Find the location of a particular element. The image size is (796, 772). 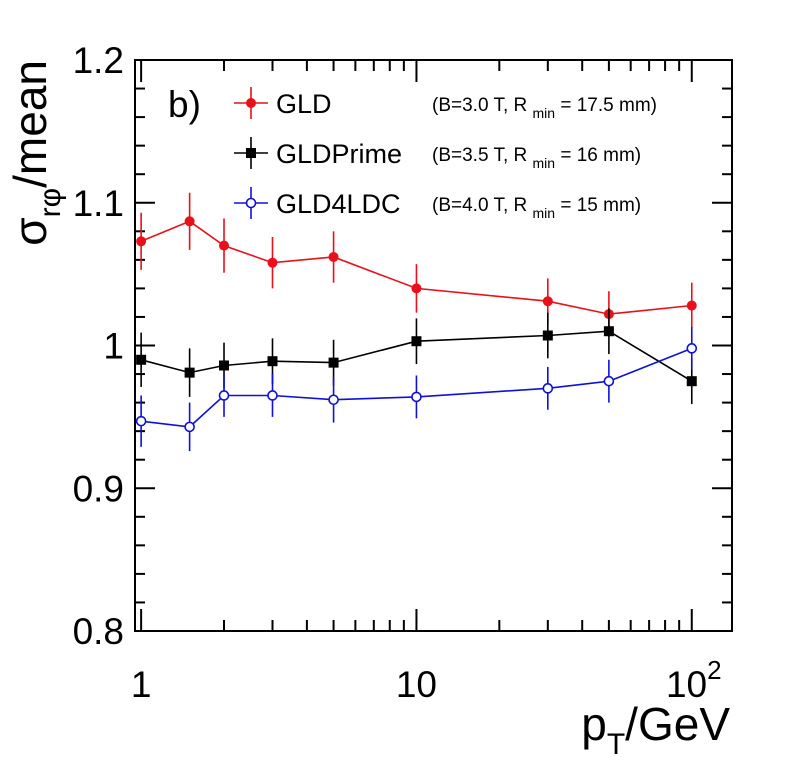

x-axis-title-main: p is located at coordinates (594, 724).